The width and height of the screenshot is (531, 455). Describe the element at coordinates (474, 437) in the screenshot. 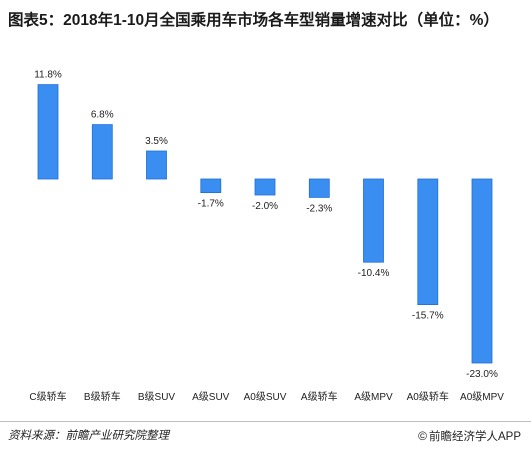

I see `brand-name: 前瞻经济学人APP` at that location.